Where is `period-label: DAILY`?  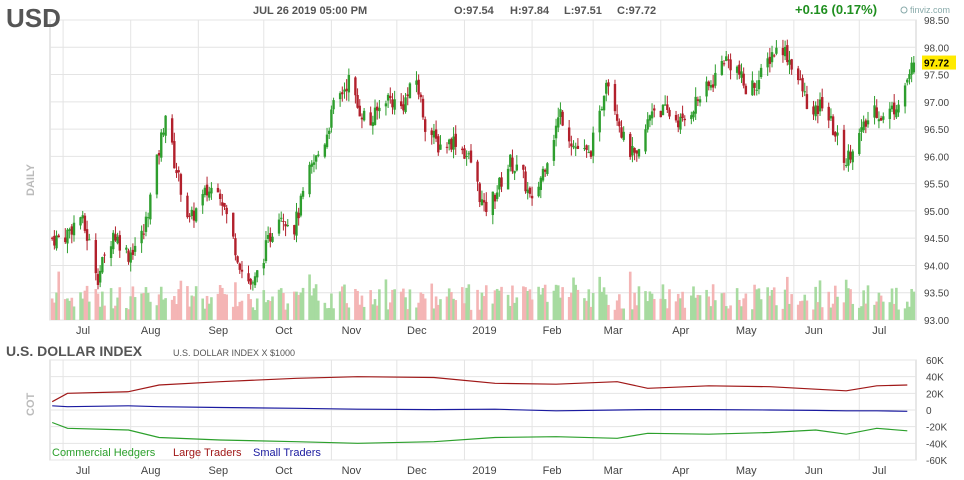
period-label: DAILY is located at coordinates (31, 179).